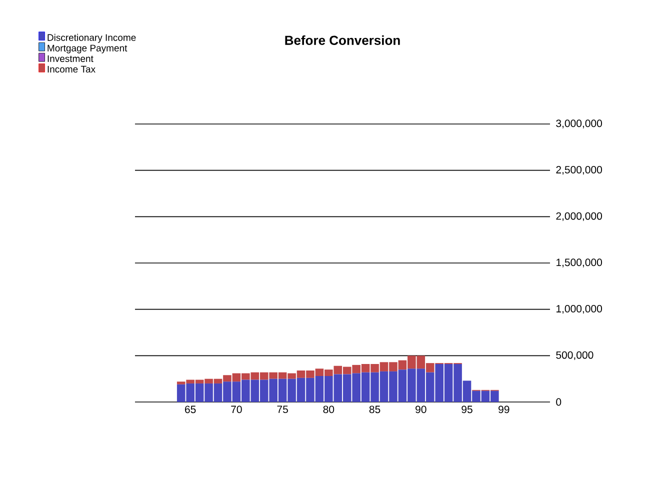 This screenshot has width=671, height=494. I want to click on x-tick-label: 70, so click(236, 410).